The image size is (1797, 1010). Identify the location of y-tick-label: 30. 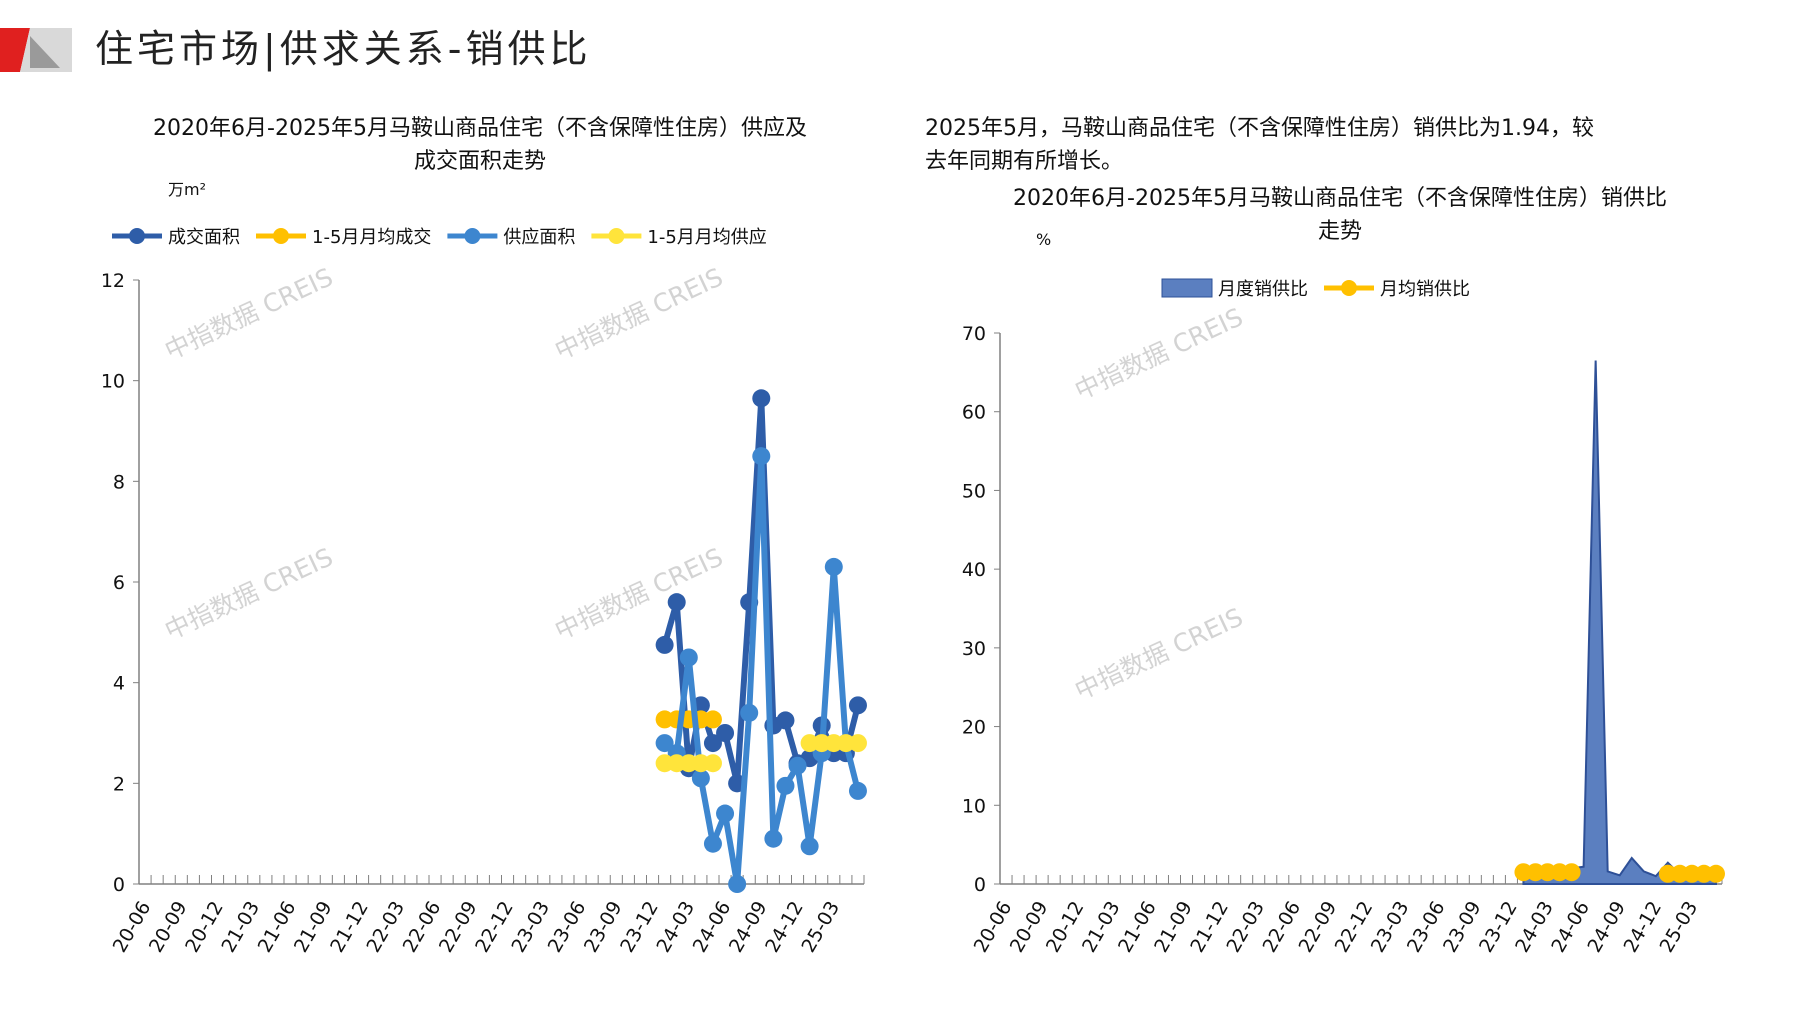
(974, 649).